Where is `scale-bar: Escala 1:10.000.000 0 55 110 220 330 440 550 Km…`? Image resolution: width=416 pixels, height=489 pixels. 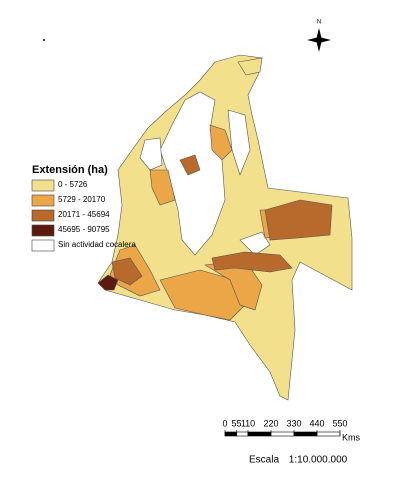 scale-bar: Escala 1:10.000.000 0 55 110 220 330 440 550 Km… is located at coordinates (291, 441).